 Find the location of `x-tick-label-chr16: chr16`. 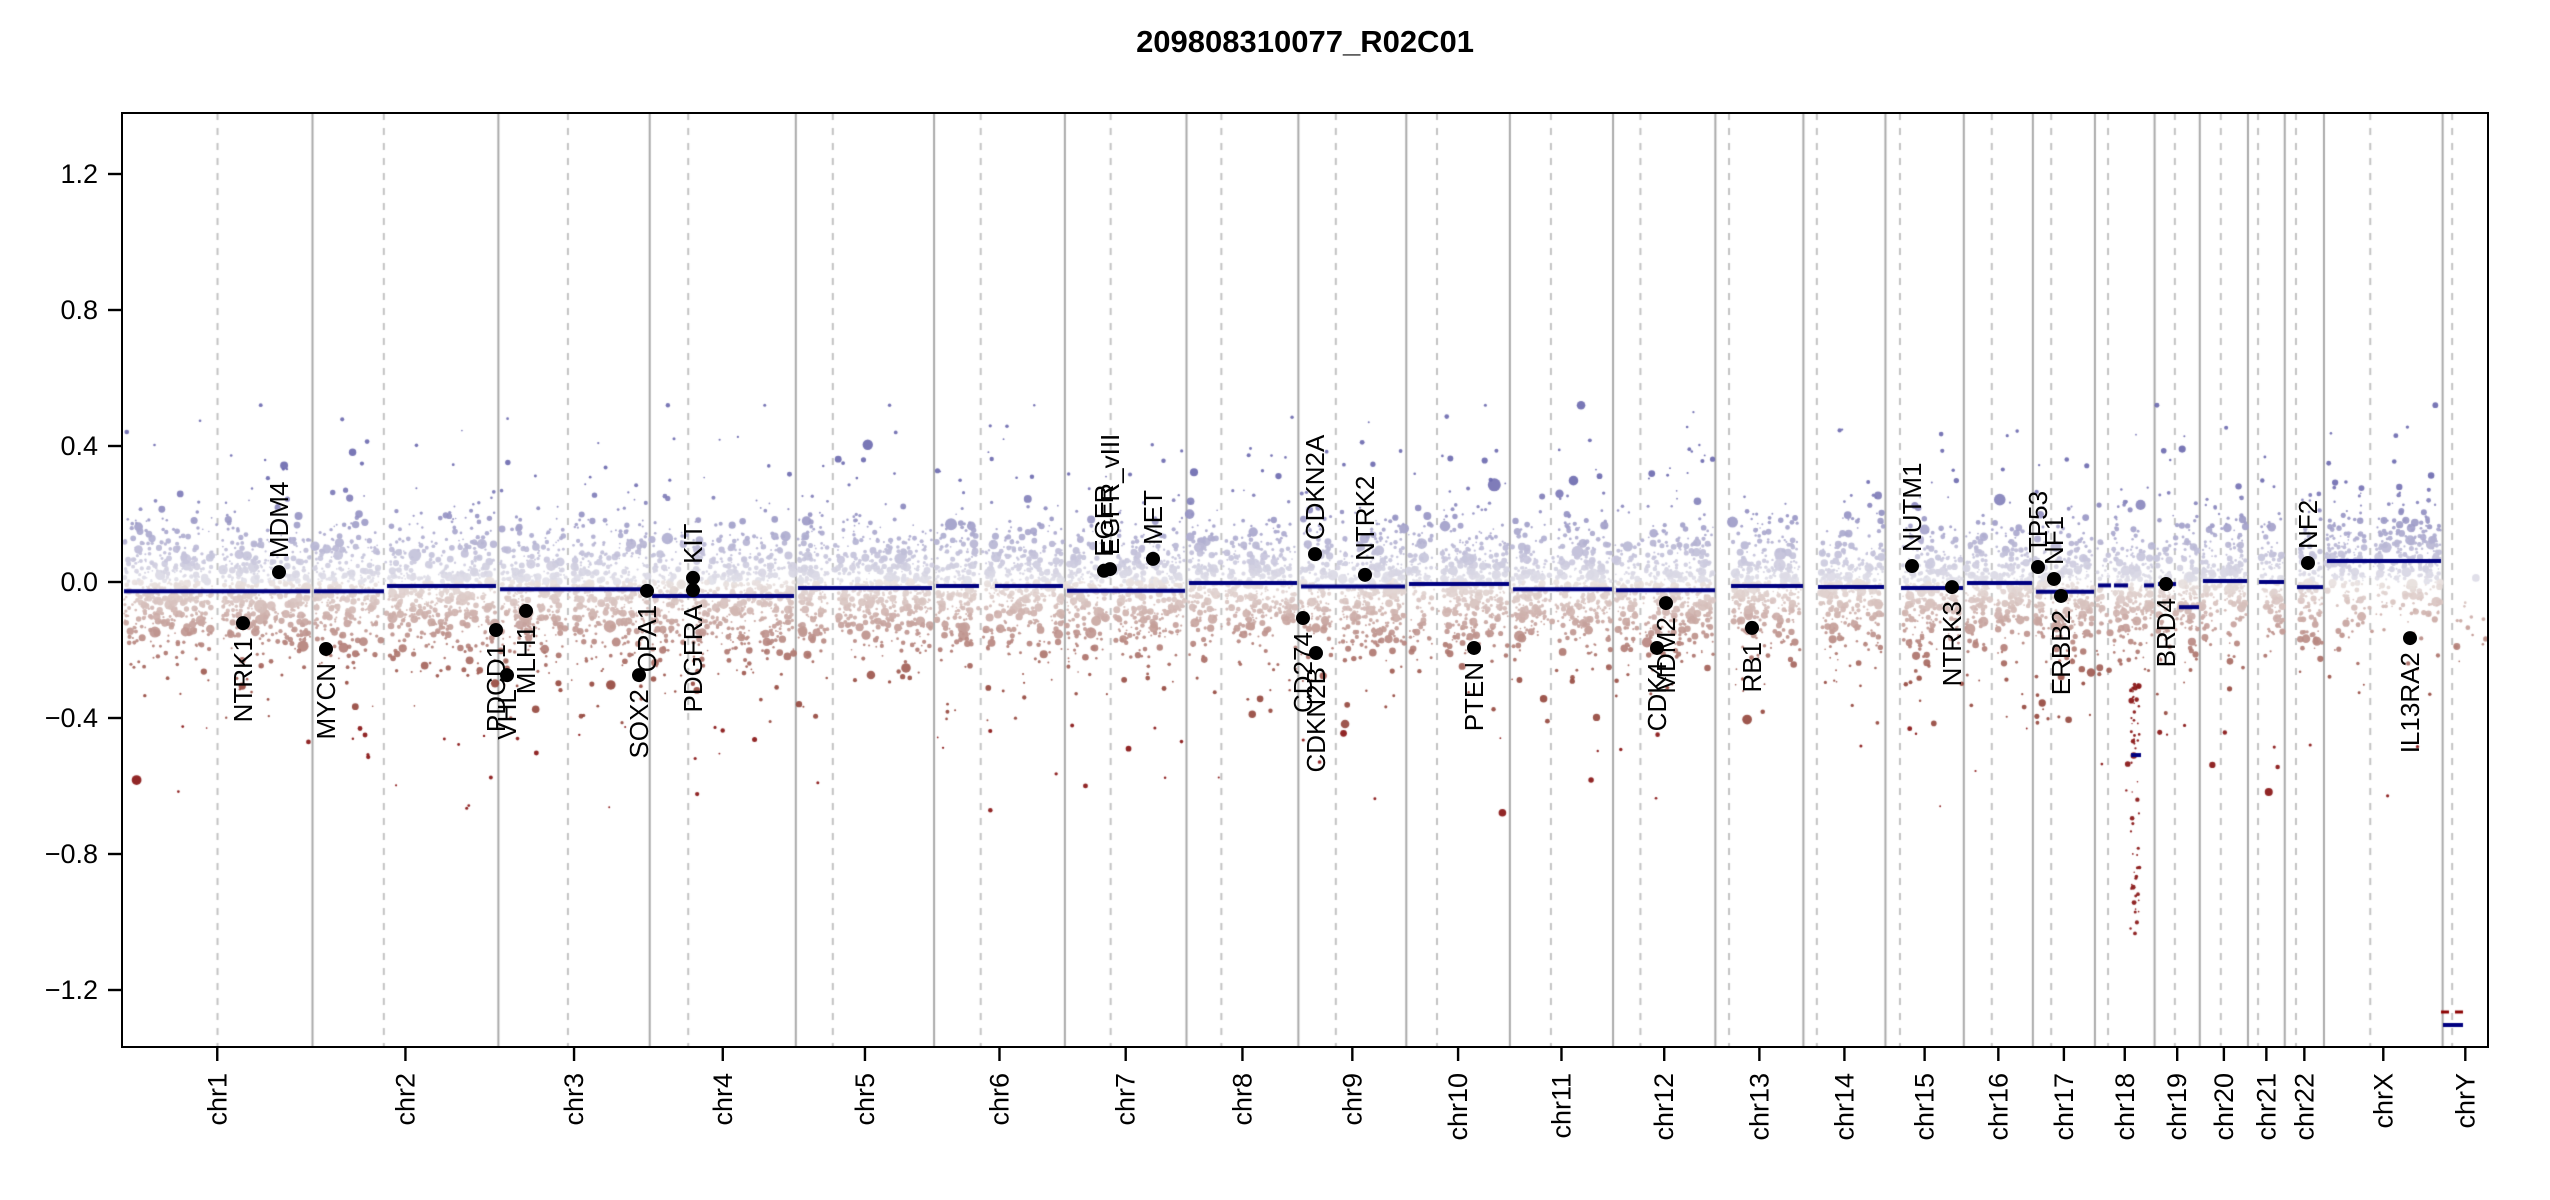

x-tick-label-chr16: chr16 is located at coordinates (1998, 1107).